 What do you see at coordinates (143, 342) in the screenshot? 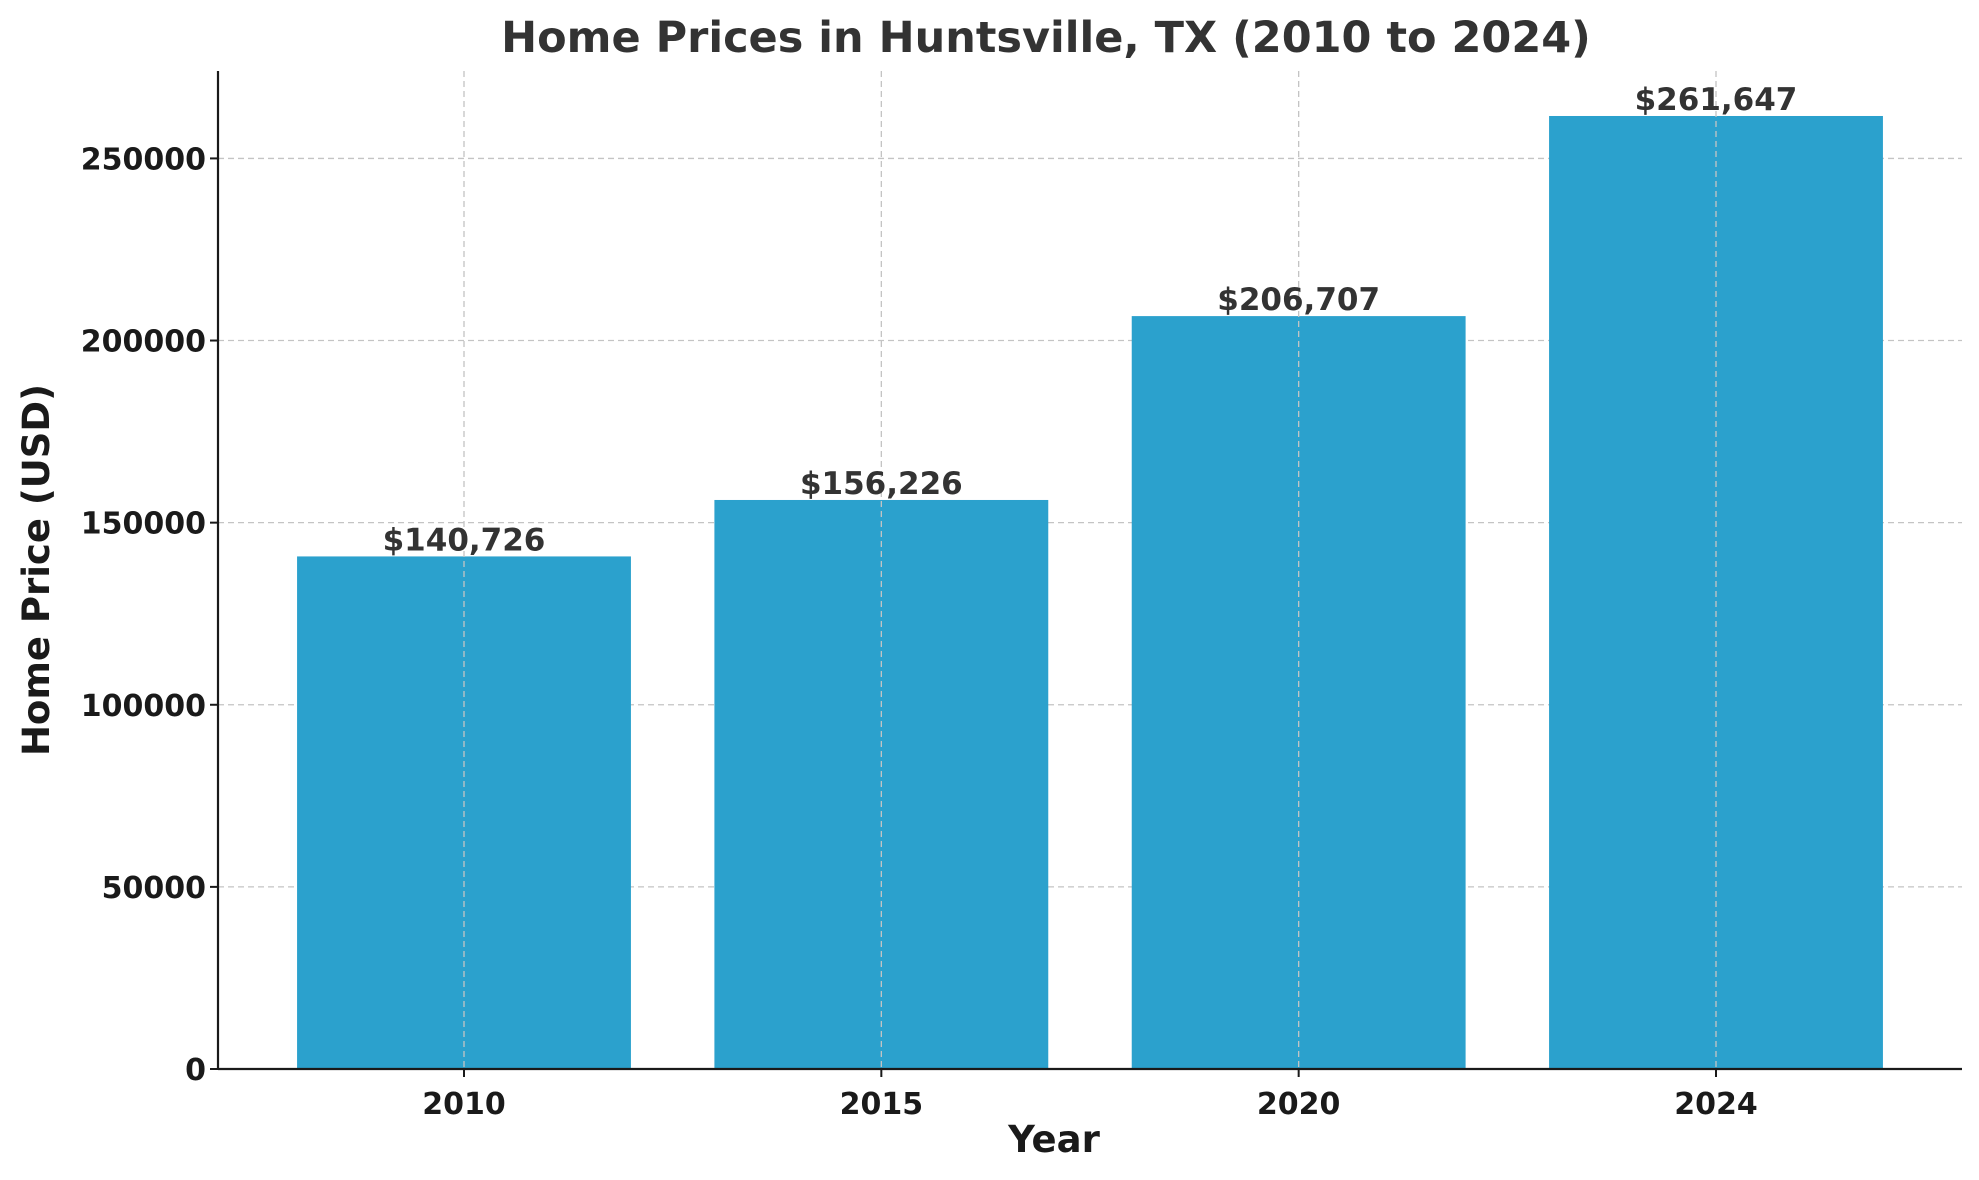
I see `y-tick-label: 200000` at bounding box center [143, 342].